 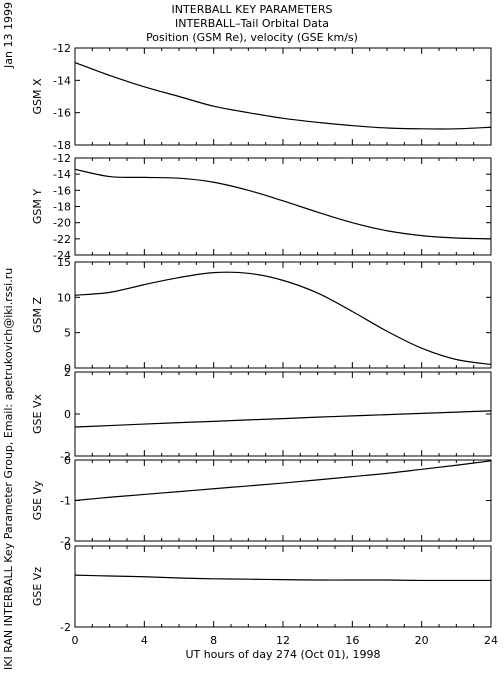 I want to click on y-tick-label: 15, so click(x=64, y=262).